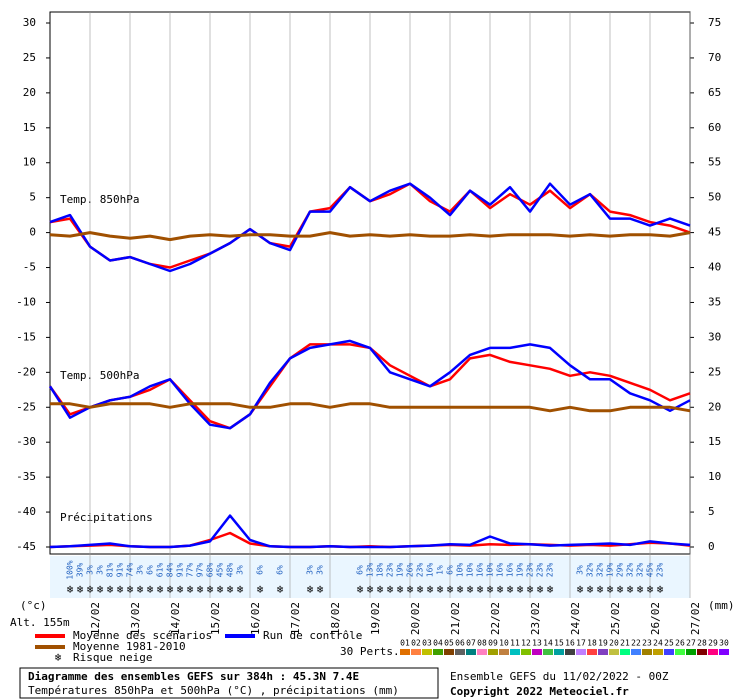 This screenshot has width=740, height=700. What do you see at coordinates (295, 618) in the screenshot?
I see `x-tick-label: 17/02` at bounding box center [295, 618].